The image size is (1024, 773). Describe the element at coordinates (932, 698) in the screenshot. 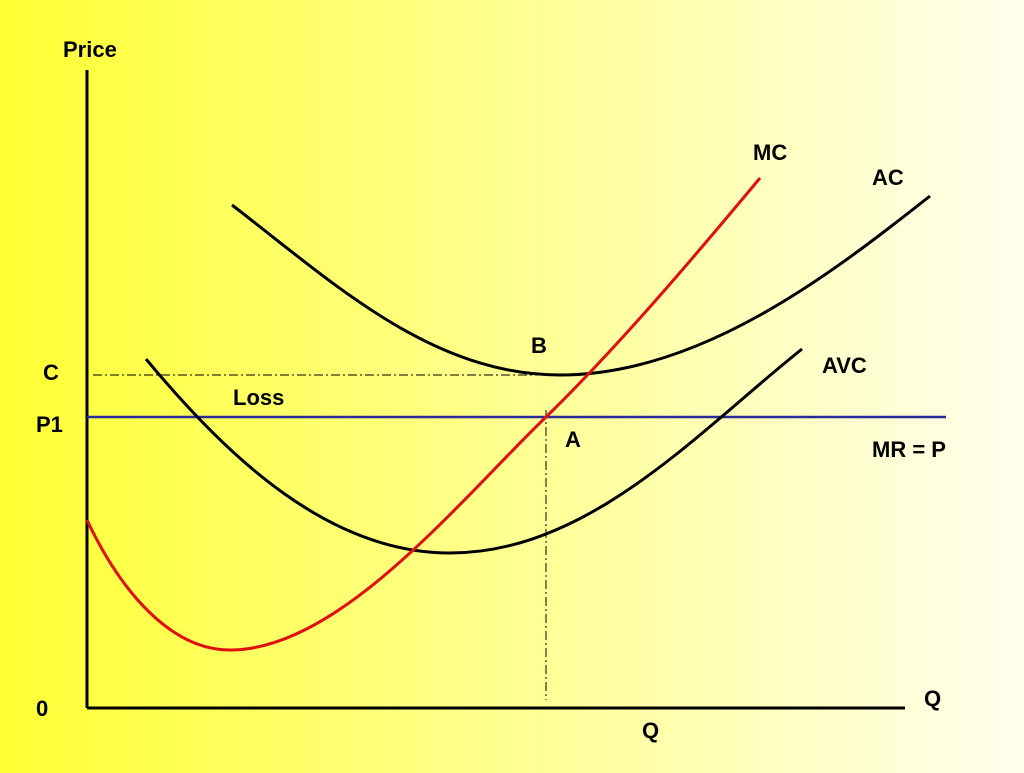

I see `x-axis-label: Q` at that location.